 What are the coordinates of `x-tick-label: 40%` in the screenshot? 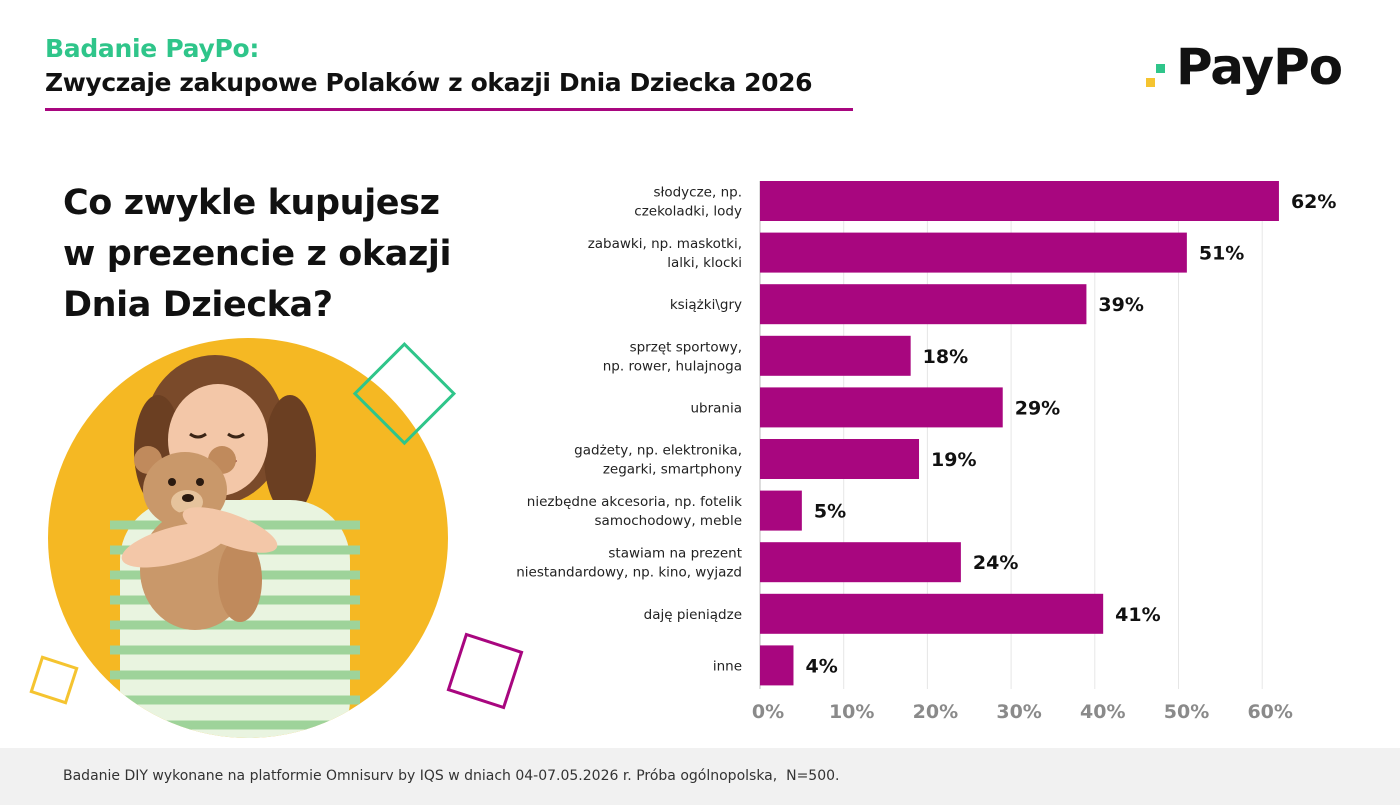 It's located at (1102, 712).